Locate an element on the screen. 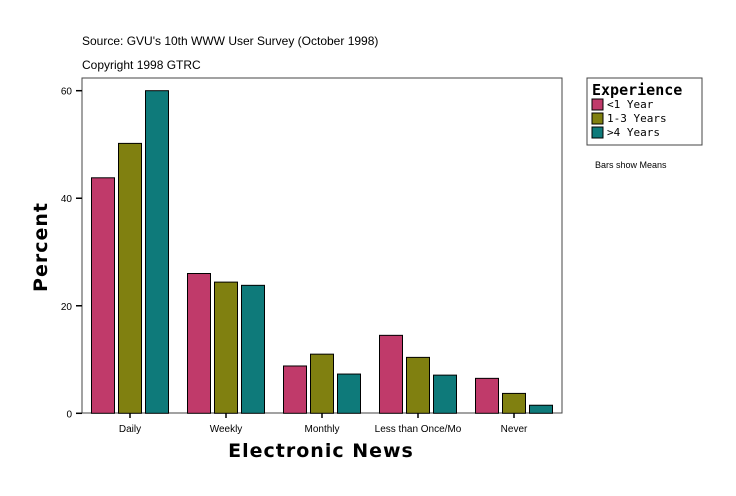  legend-label: 1-3 Years is located at coordinates (637, 118).